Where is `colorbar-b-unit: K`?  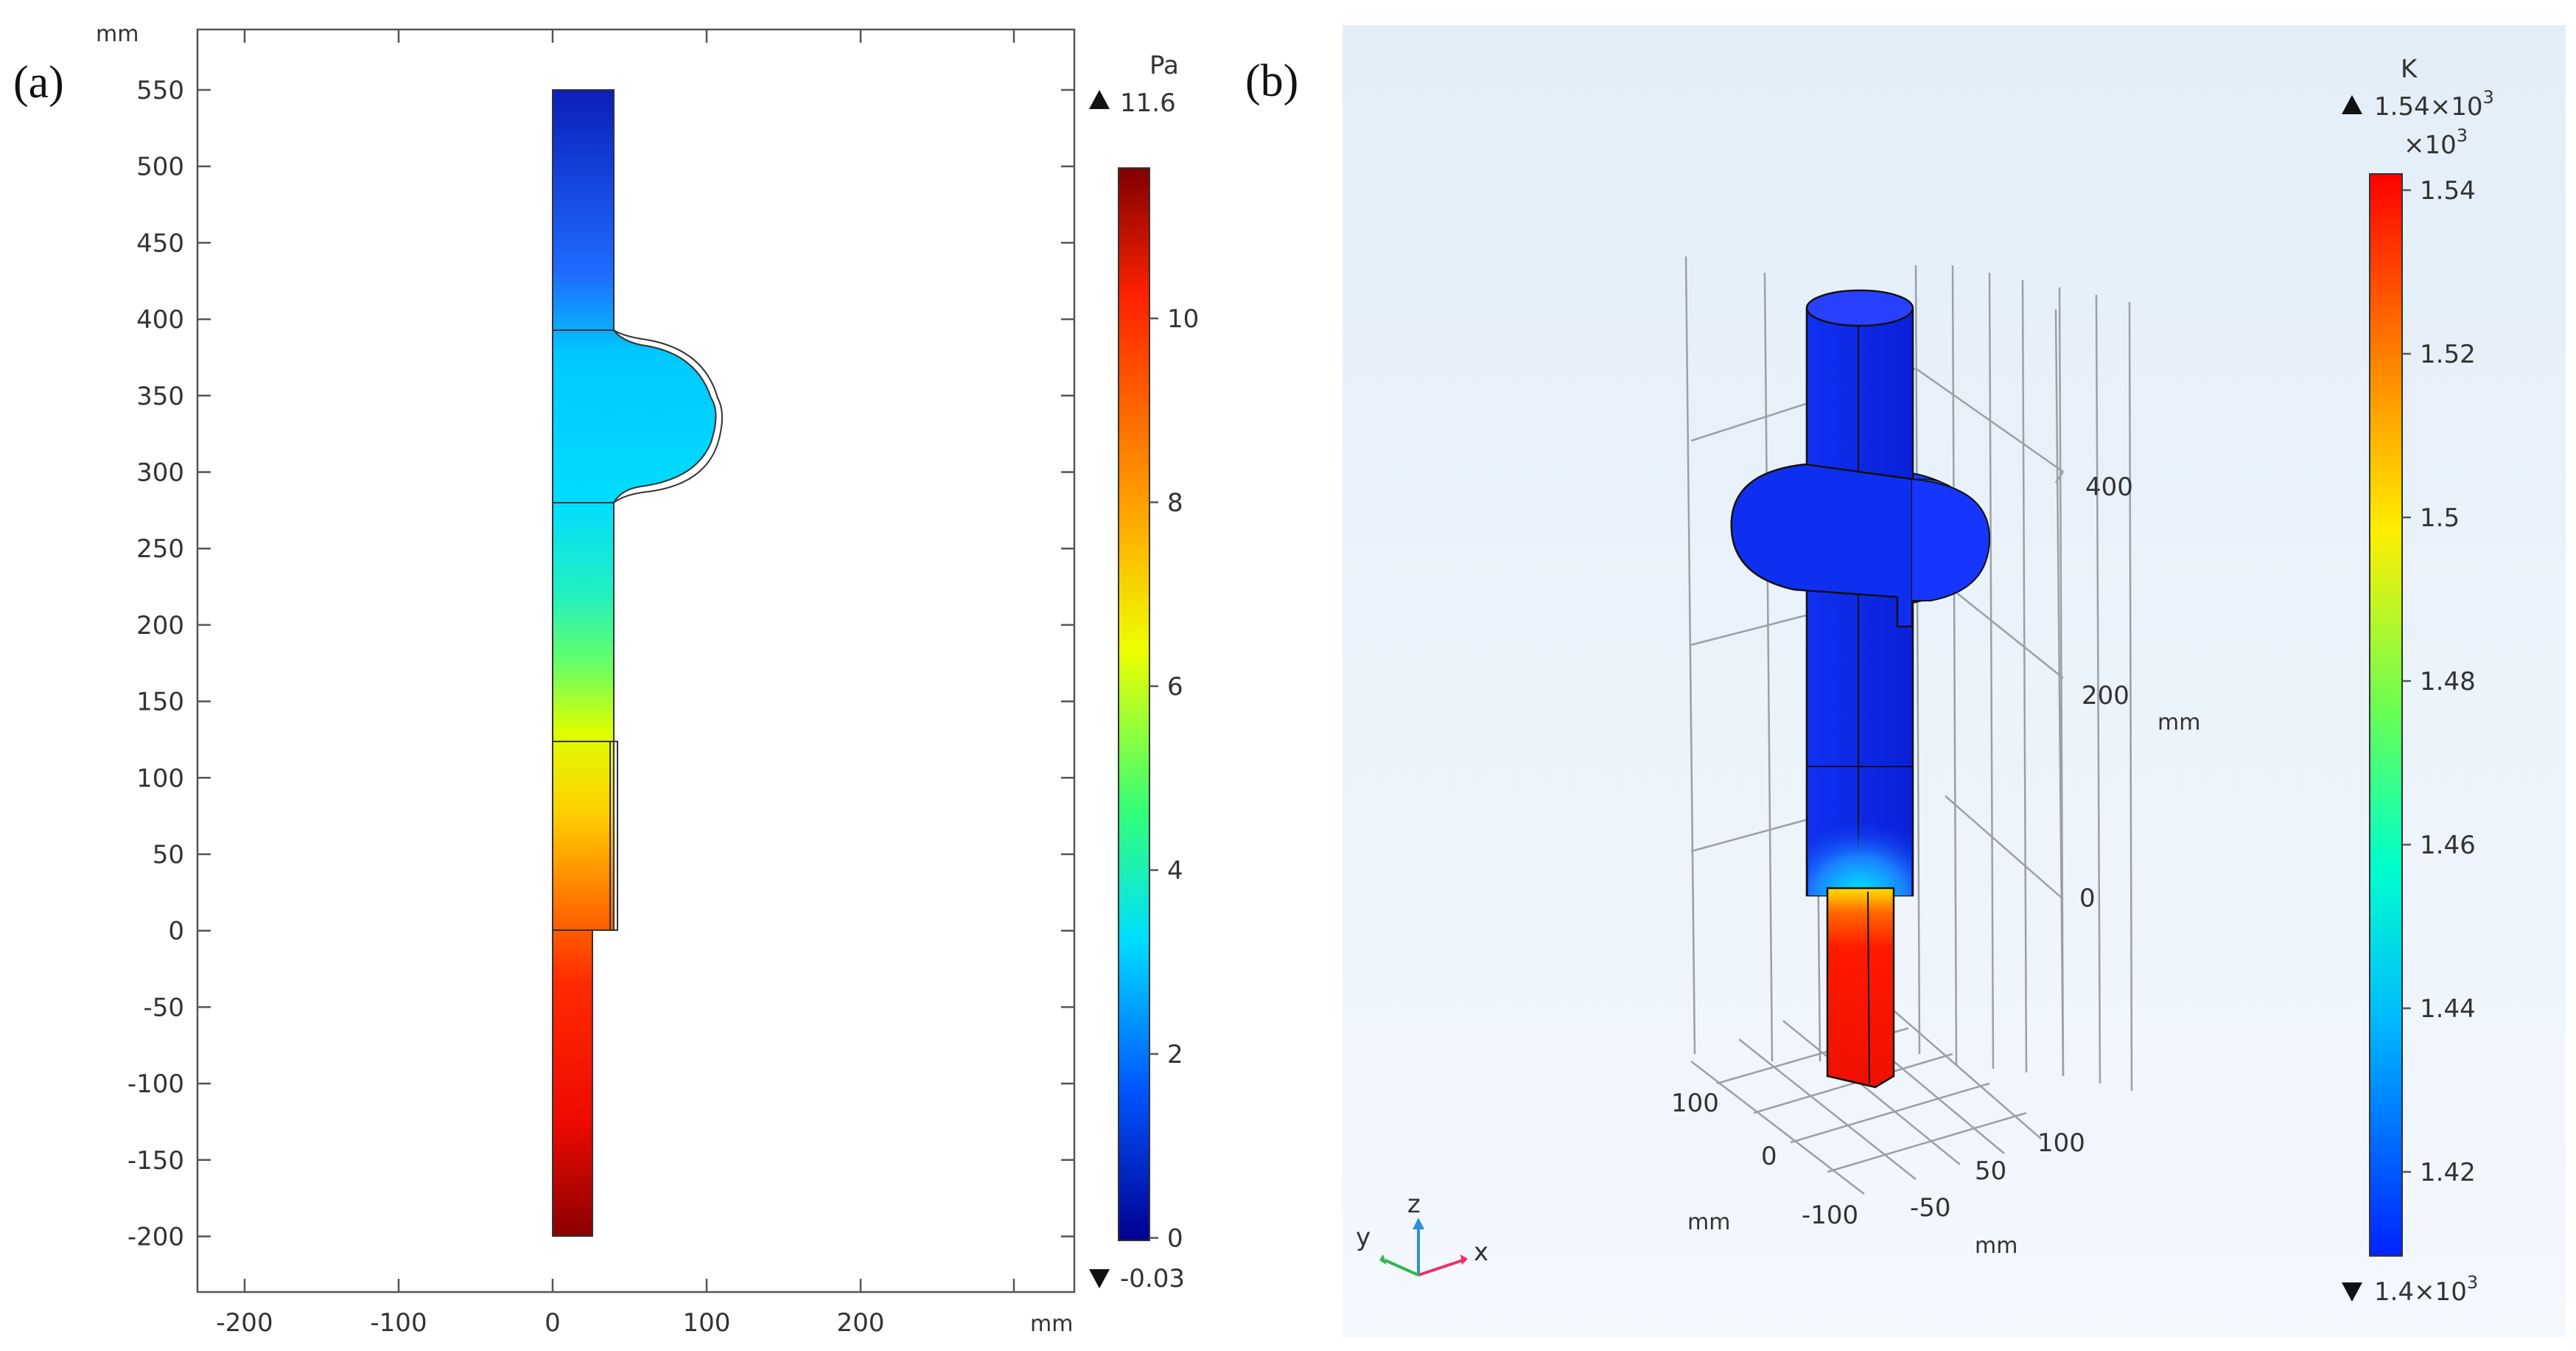
colorbar-b-unit: K is located at coordinates (2409, 69).